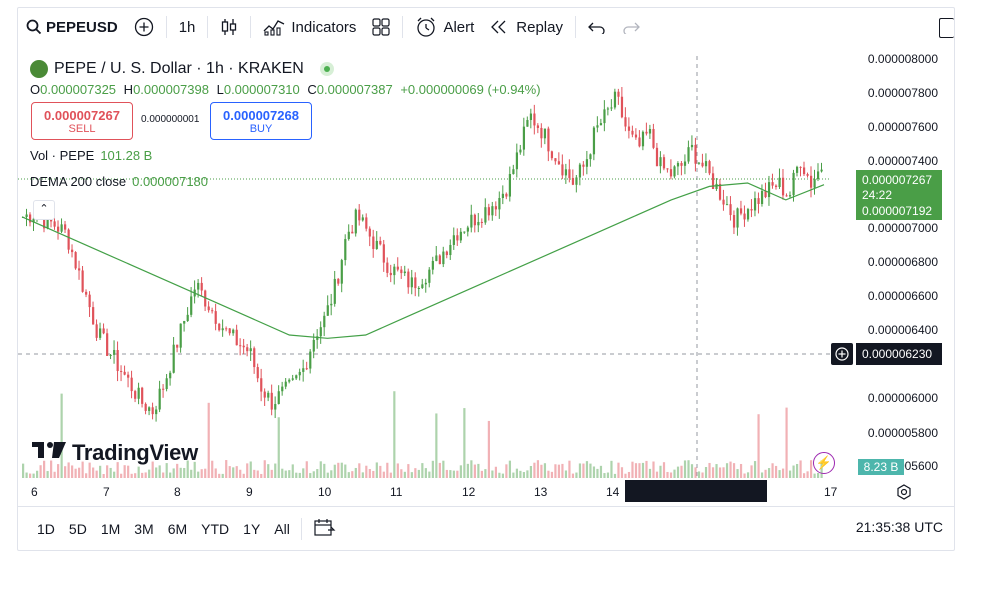  Describe the element at coordinates (309, 27) in the screenshot. I see `indicators-button: Indicators` at that location.